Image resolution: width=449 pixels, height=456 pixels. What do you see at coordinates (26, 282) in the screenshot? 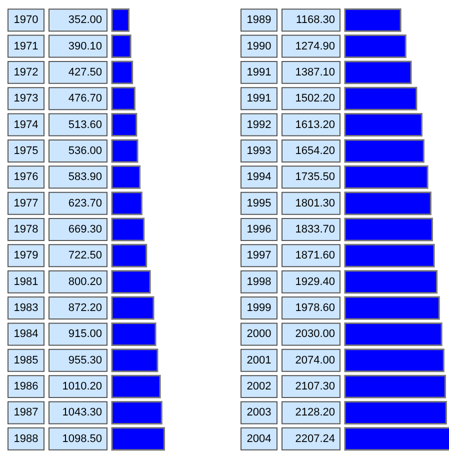
I see `y-tick-label: 1981` at bounding box center [26, 282].